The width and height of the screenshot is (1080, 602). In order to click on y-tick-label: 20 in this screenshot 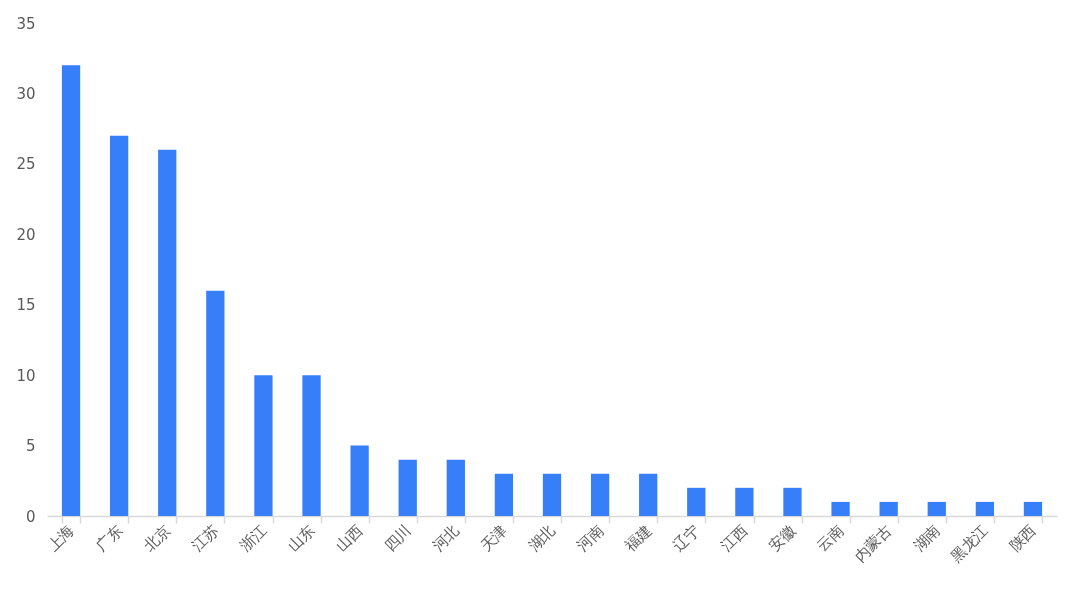, I will do `click(26, 234)`.